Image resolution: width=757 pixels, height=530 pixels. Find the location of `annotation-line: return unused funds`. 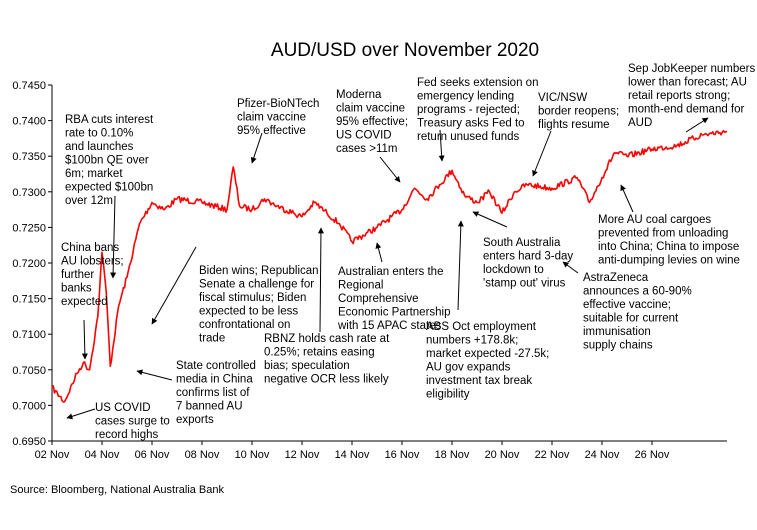

annotation-line: return unused funds is located at coordinates (468, 137).